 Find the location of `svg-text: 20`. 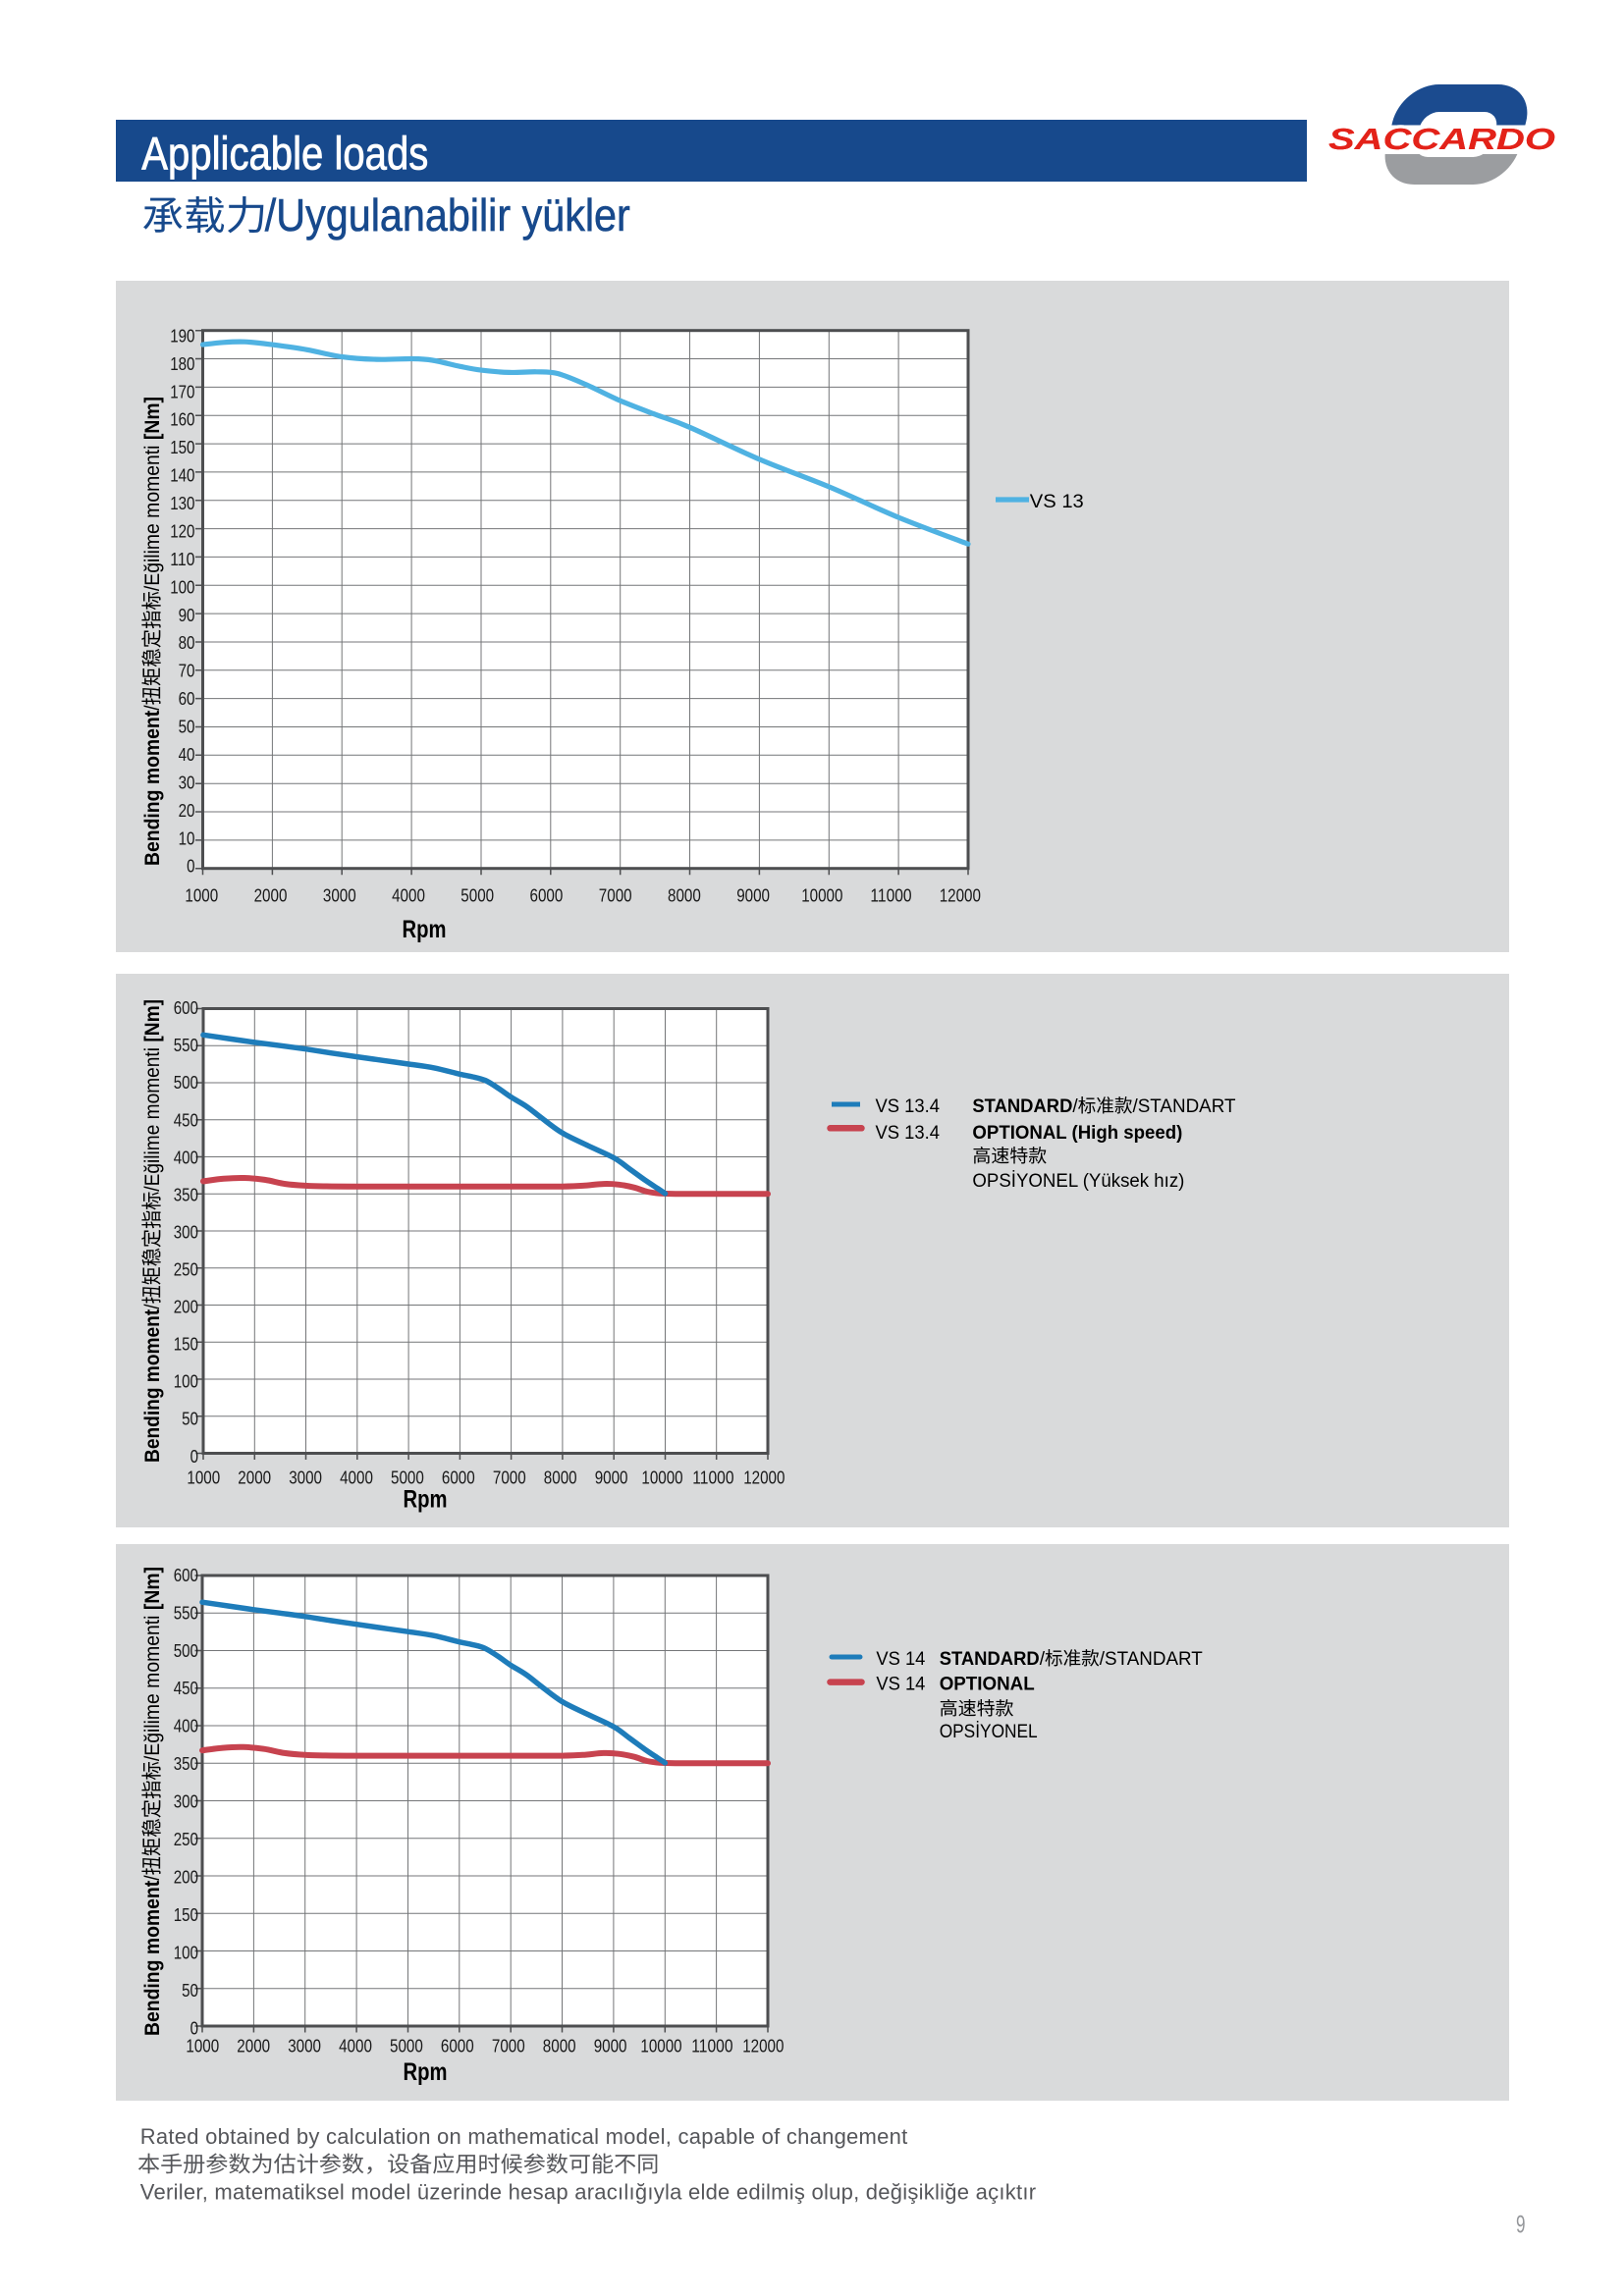

svg-text: 20 is located at coordinates (187, 810).